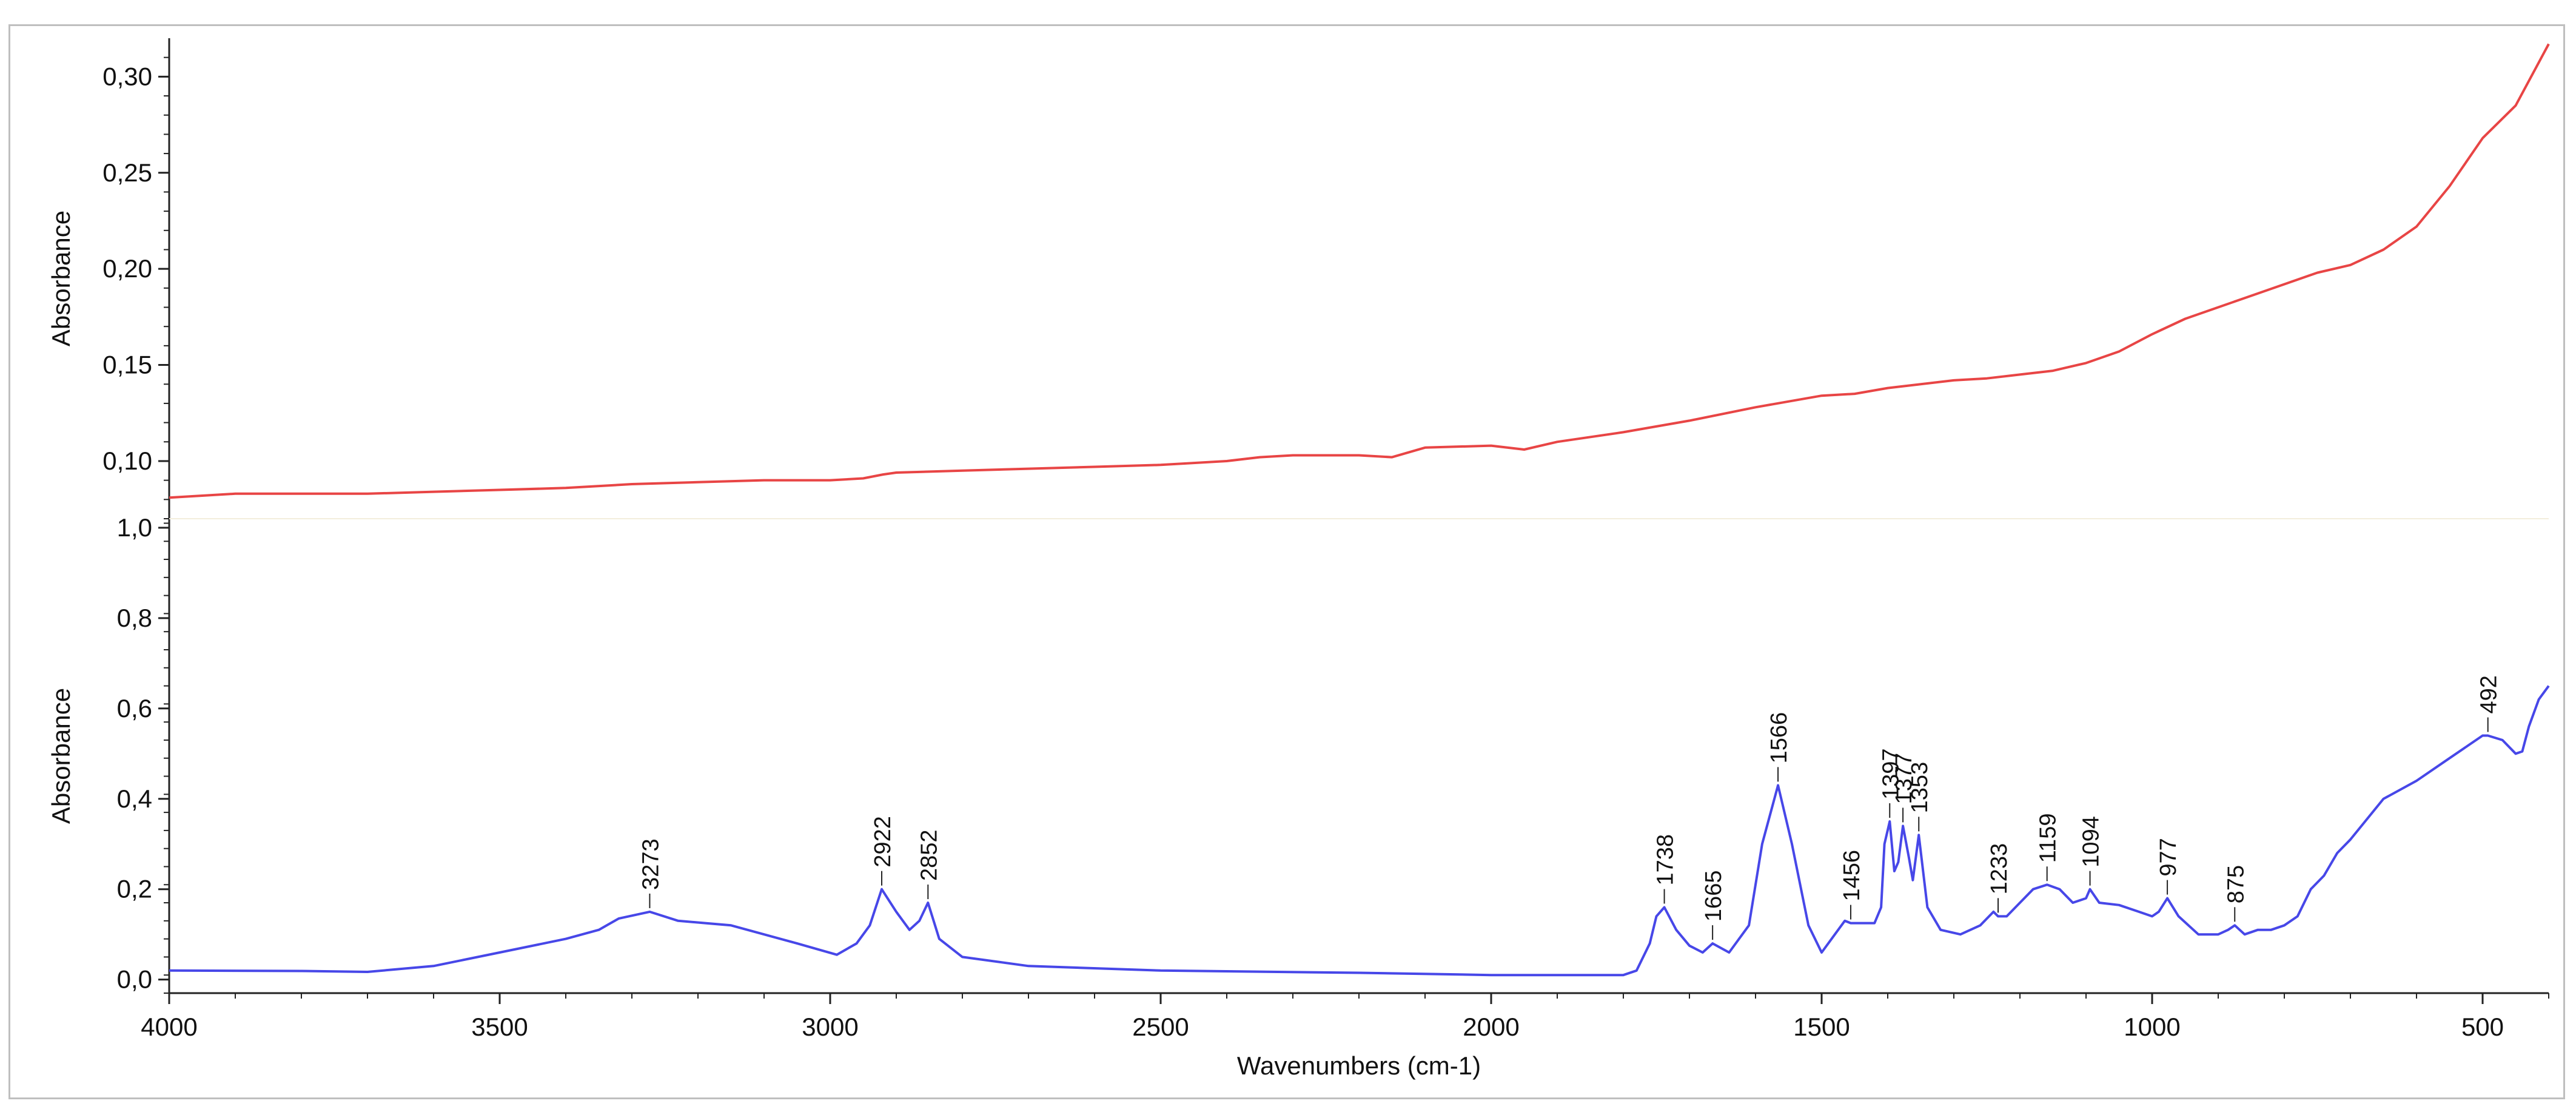 This screenshot has height=1109, width=2576. Describe the element at coordinates (134, 708) in the screenshot. I see `bottom-y-tick-label: 0,6` at that location.